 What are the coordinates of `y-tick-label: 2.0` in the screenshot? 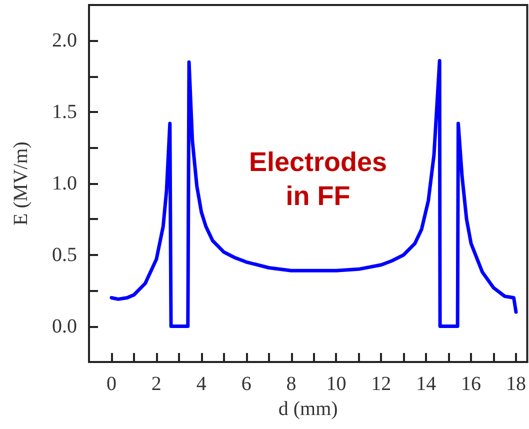 It's located at (64, 41).